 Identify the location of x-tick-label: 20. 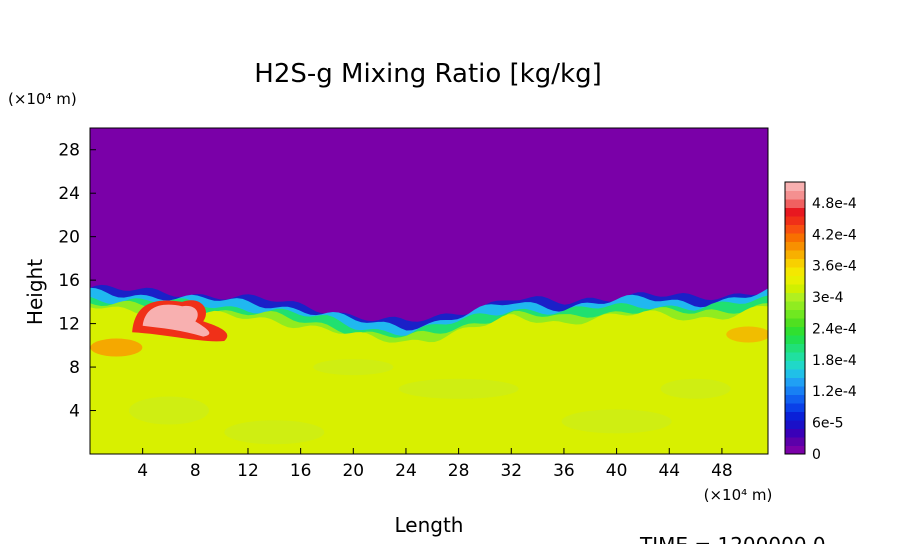
(353, 471).